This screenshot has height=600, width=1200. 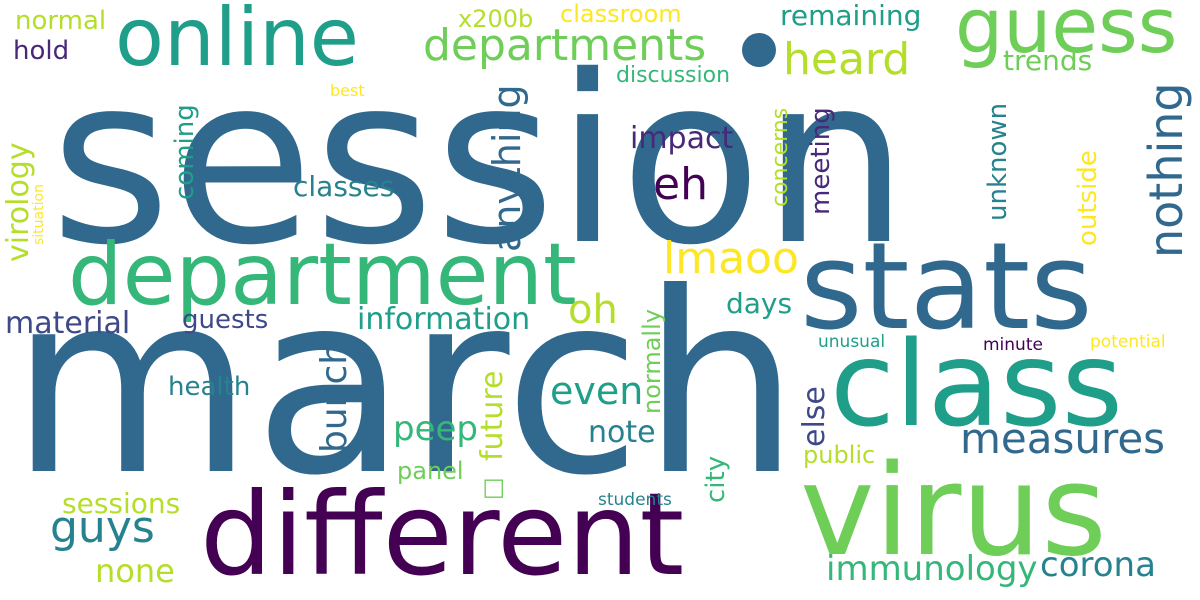 I want to click on word-classroom: classroom, so click(x=621, y=14).